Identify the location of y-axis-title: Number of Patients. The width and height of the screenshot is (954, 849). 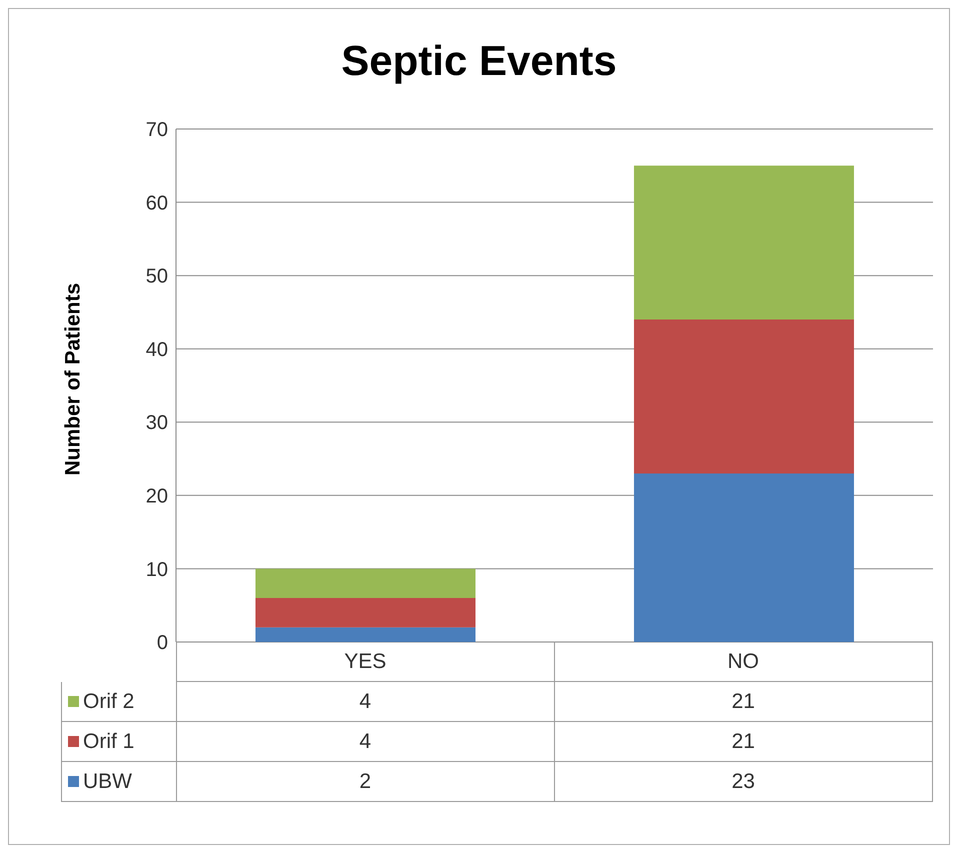
(72, 379).